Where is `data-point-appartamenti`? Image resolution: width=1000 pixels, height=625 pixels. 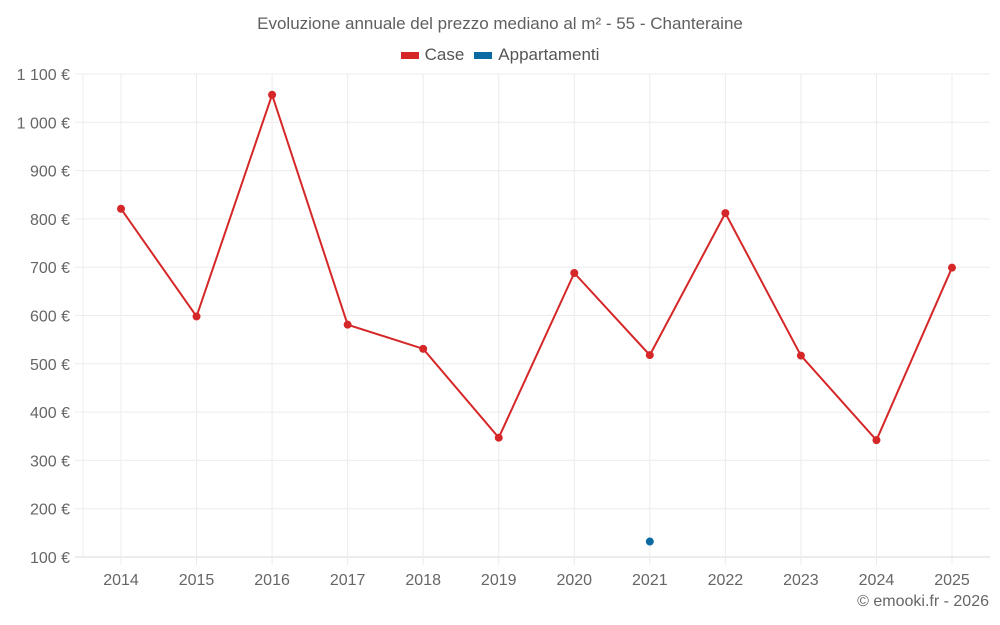 data-point-appartamenti is located at coordinates (649, 541).